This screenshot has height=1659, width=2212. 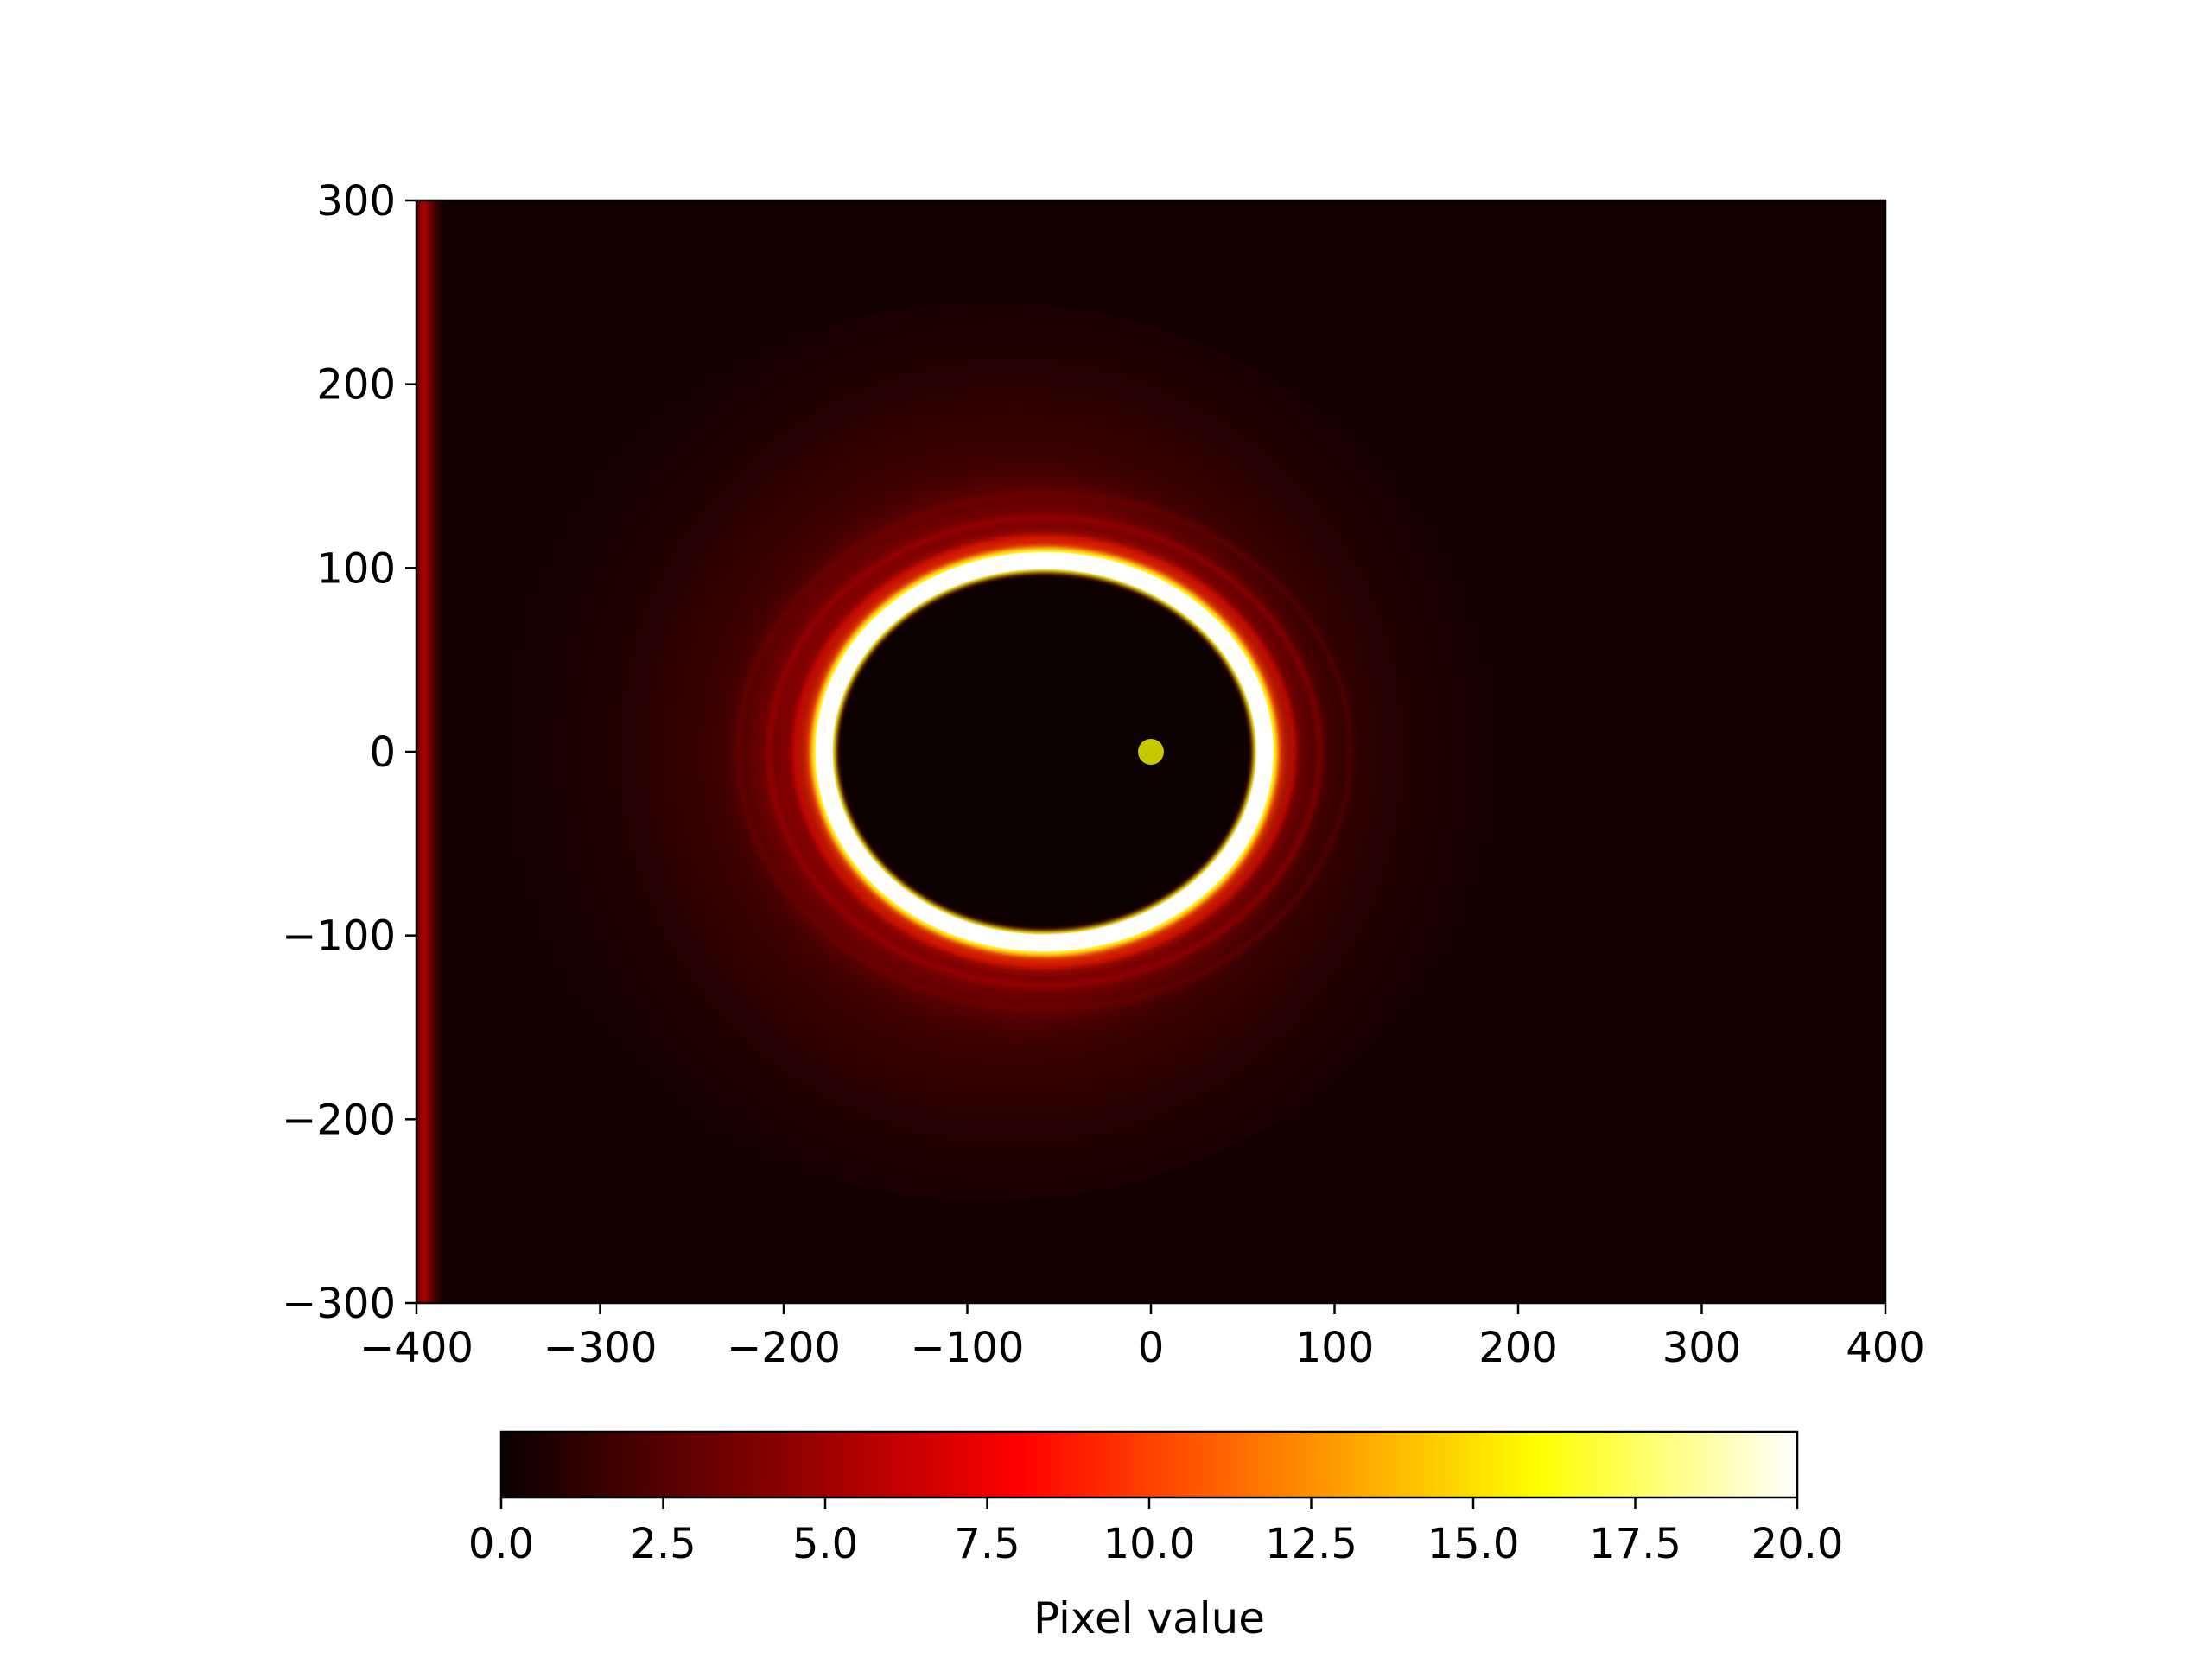 I want to click on x-tick-label: 300, so click(x=1702, y=1348).